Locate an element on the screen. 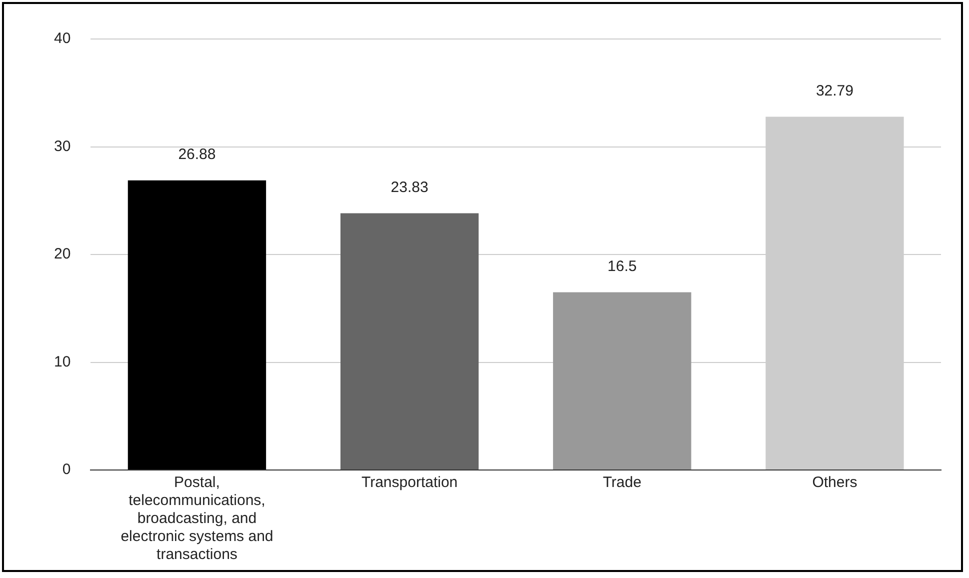 Image resolution: width=969 pixels, height=578 pixels. data-label: 23.83 is located at coordinates (409, 187).